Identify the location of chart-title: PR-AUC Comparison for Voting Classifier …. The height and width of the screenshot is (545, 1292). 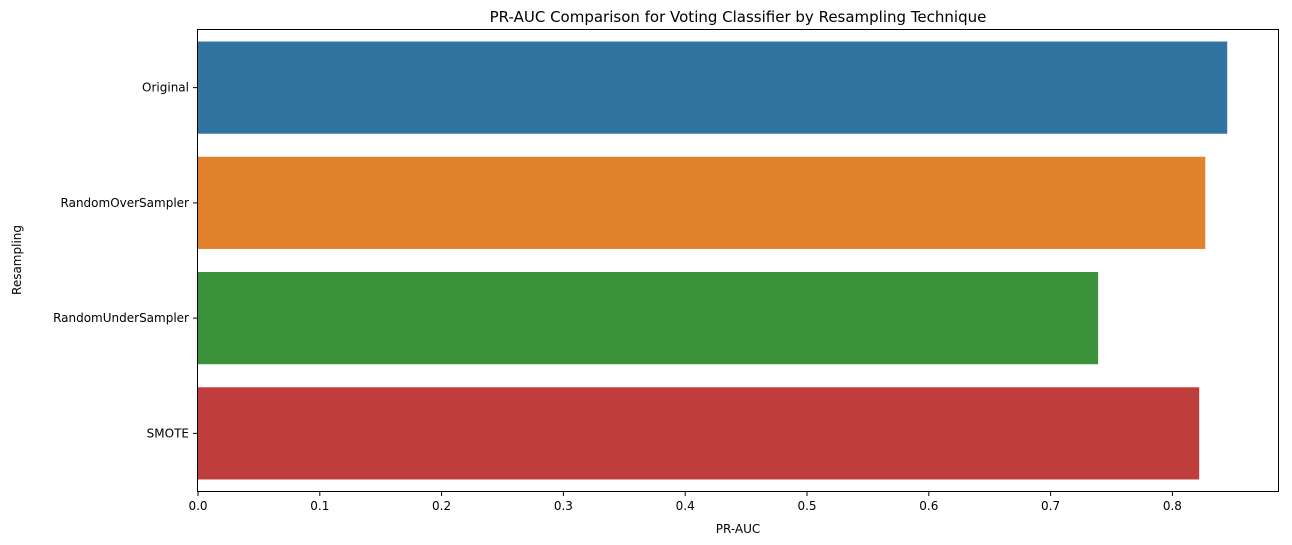
(738, 17).